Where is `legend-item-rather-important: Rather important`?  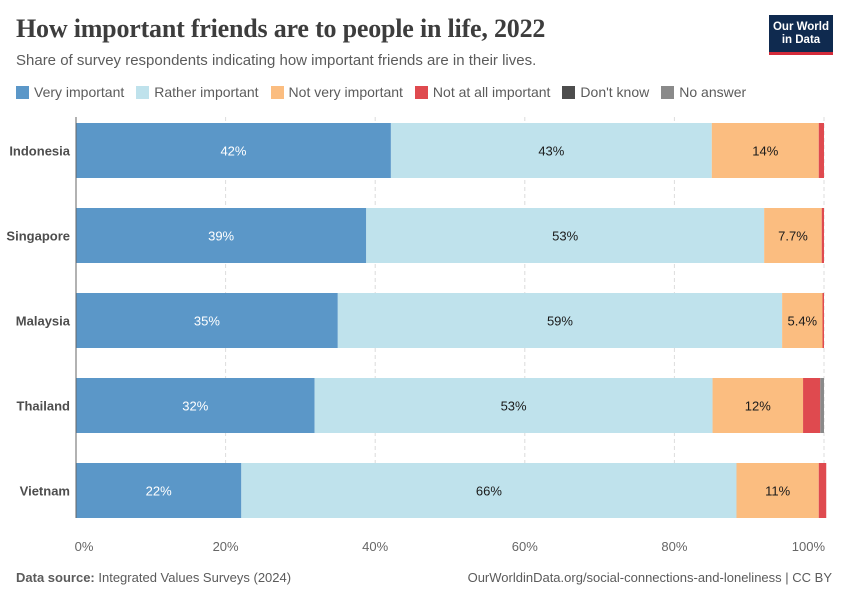 legend-item-rather-important: Rather important is located at coordinates (197, 92).